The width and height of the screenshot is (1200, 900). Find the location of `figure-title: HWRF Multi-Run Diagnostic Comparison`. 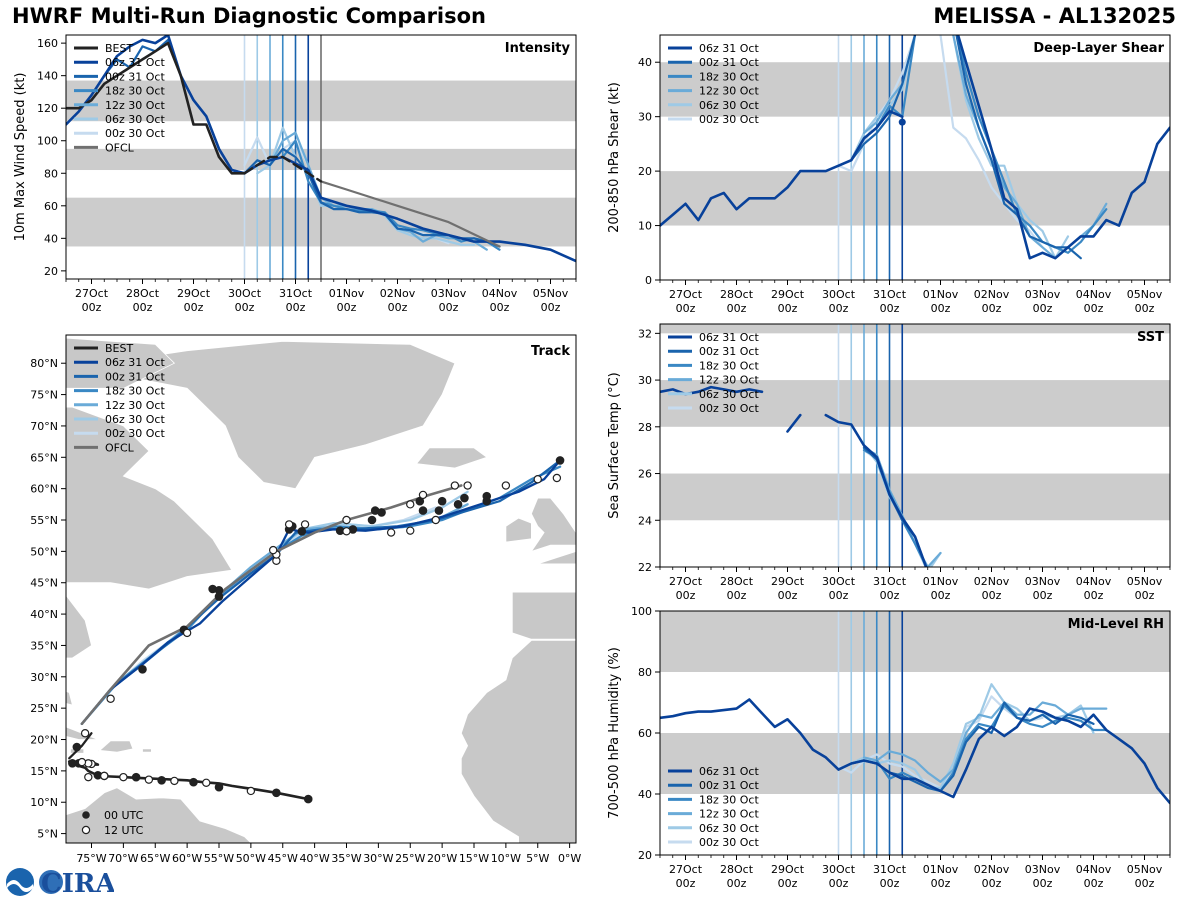

figure-title: HWRF Multi-Run Diagnostic Comparison is located at coordinates (249, 16).